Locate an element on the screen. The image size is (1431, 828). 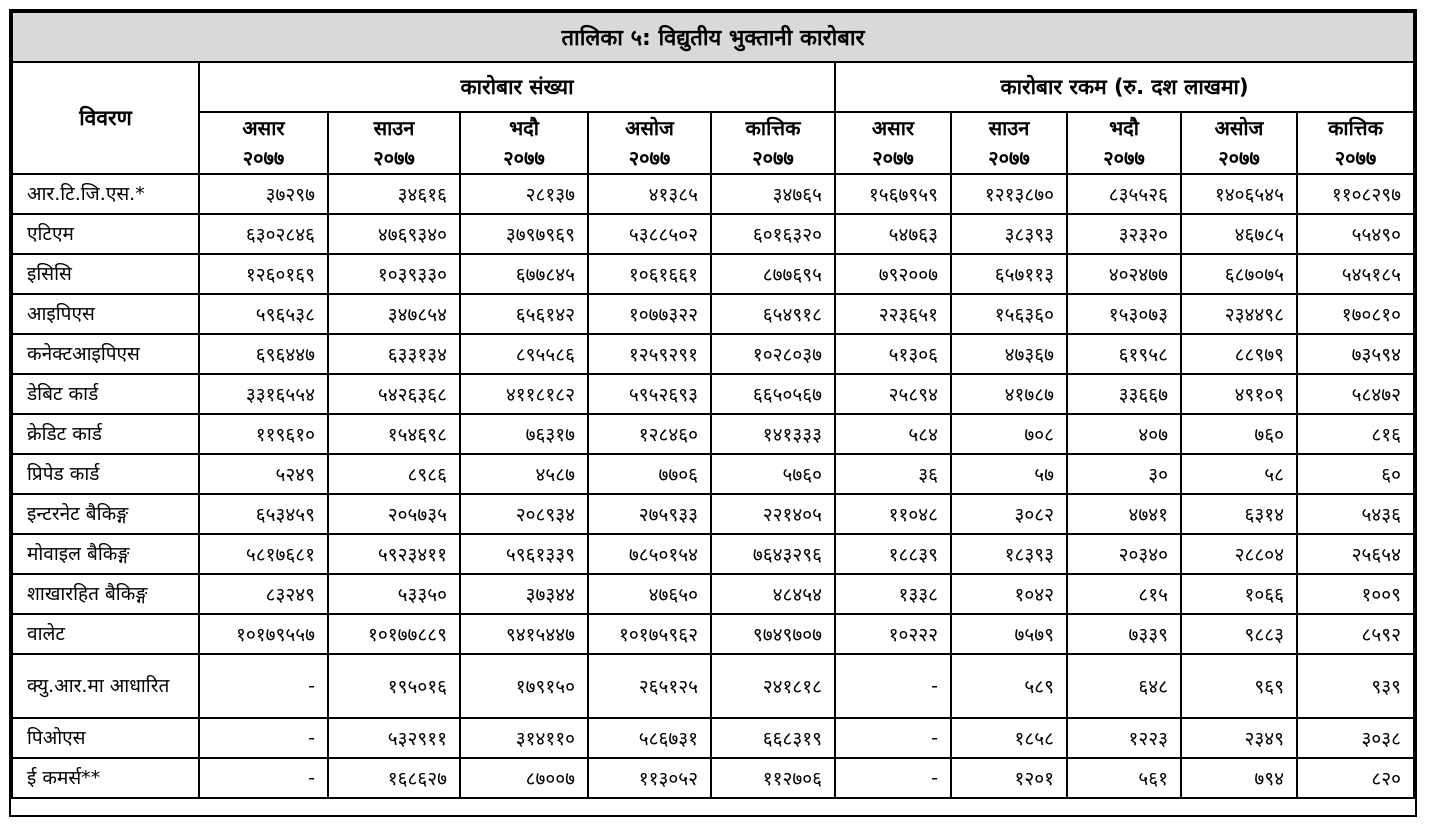
table-cell: १२२३ is located at coordinates (1124, 738).